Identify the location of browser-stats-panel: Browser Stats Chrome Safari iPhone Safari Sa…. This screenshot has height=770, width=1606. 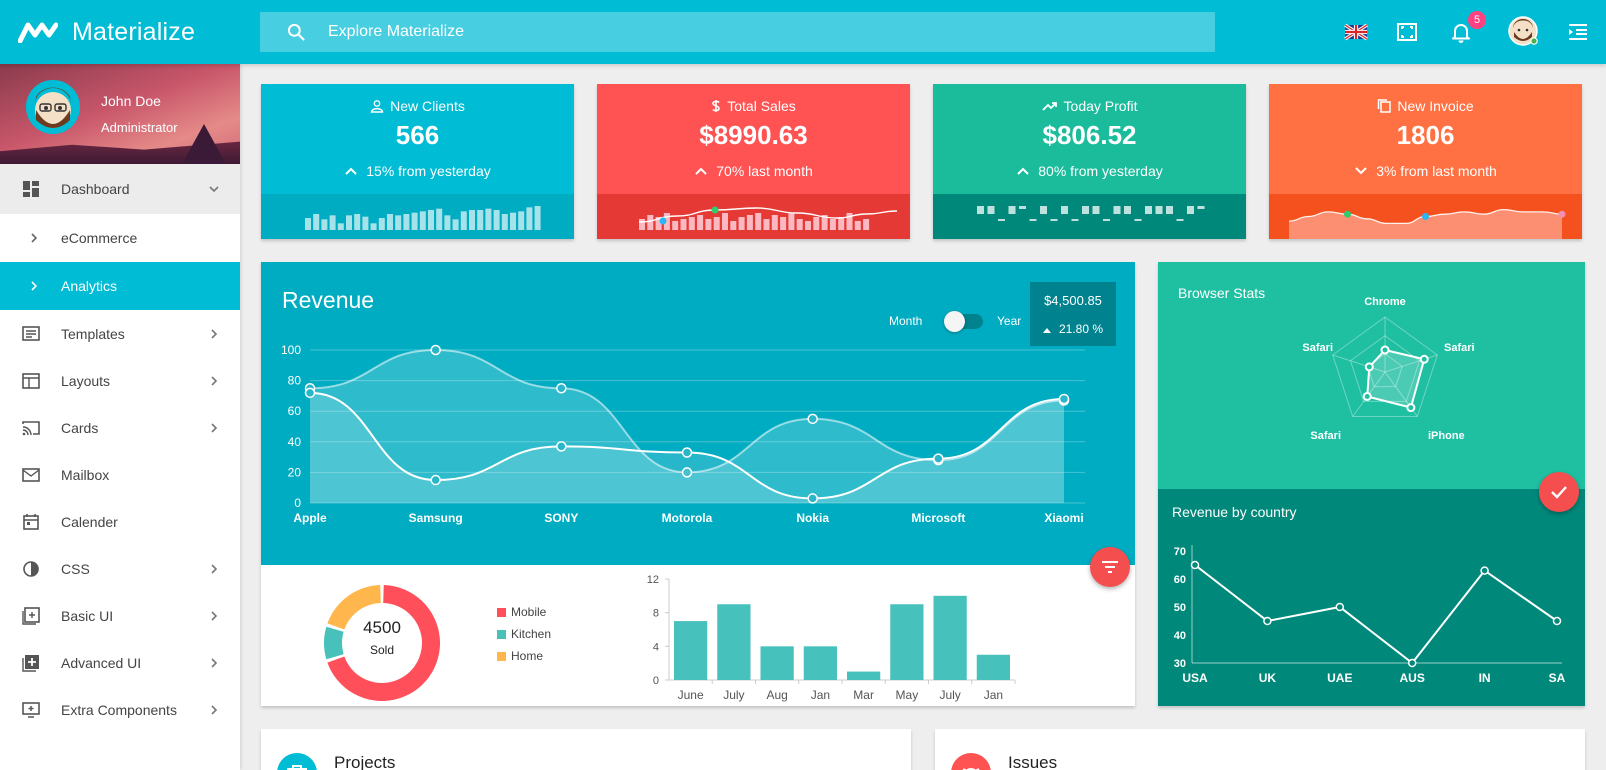
(1371, 375).